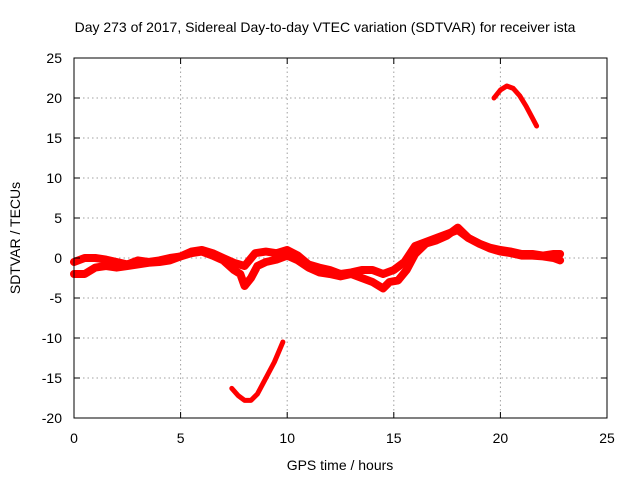 The image size is (640, 480). I want to click on y-axis-label: SDTVAR / TECUs, so click(15, 238).